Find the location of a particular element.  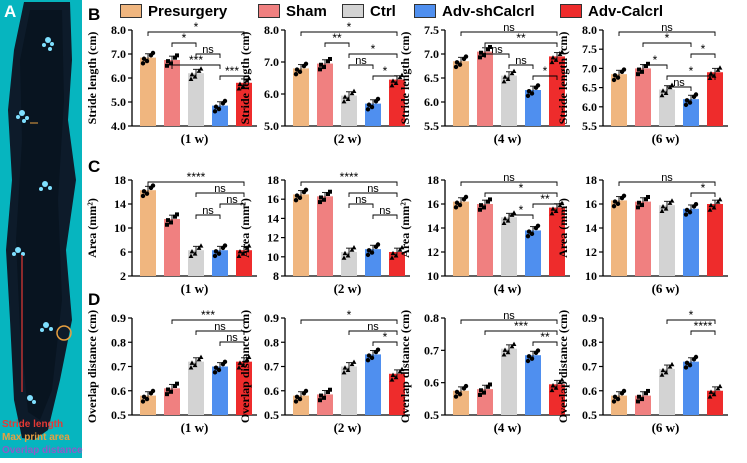

y-tick-label: 0.5 is located at coordinates (271, 415).